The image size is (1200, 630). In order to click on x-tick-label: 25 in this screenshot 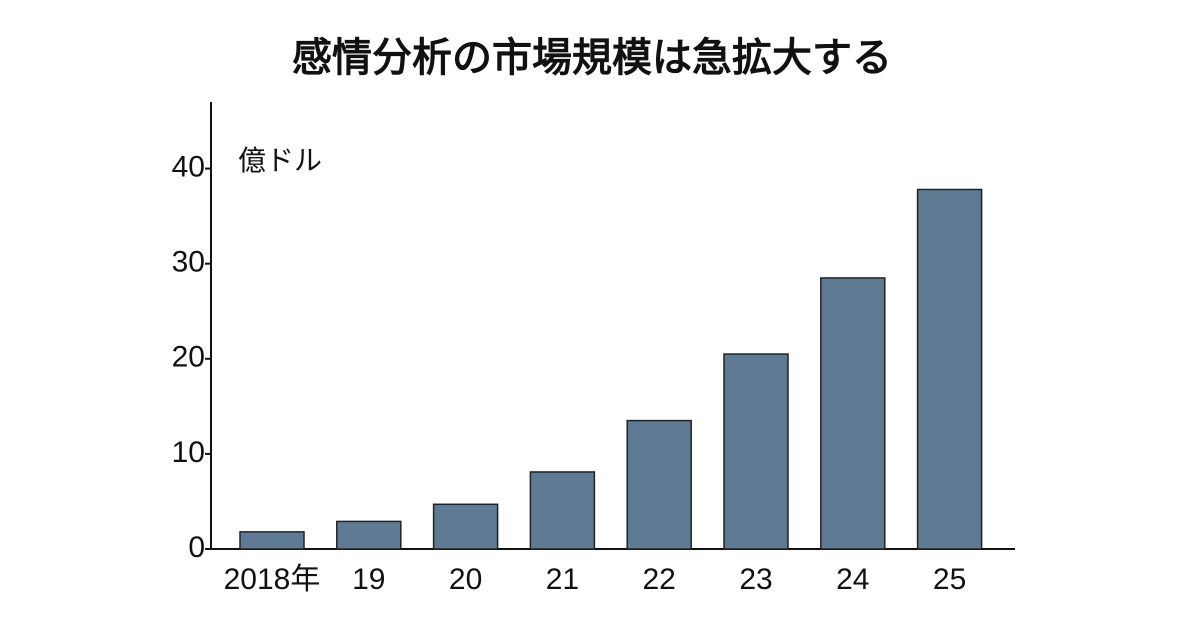, I will do `click(949, 579)`.